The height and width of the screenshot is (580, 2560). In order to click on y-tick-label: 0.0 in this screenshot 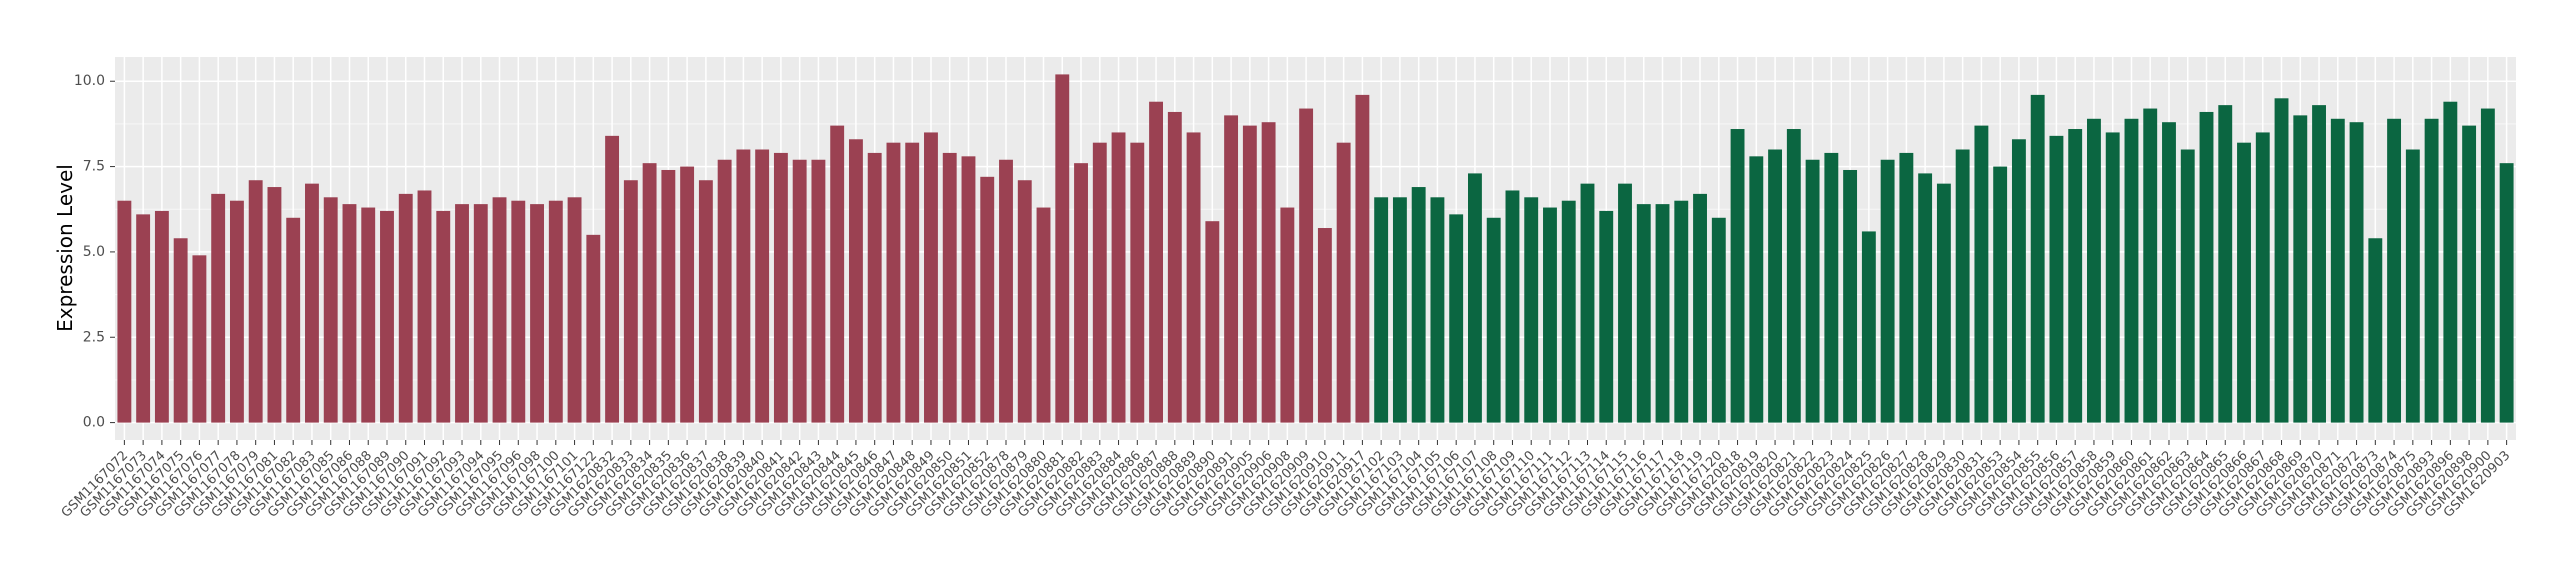, I will do `click(94, 423)`.